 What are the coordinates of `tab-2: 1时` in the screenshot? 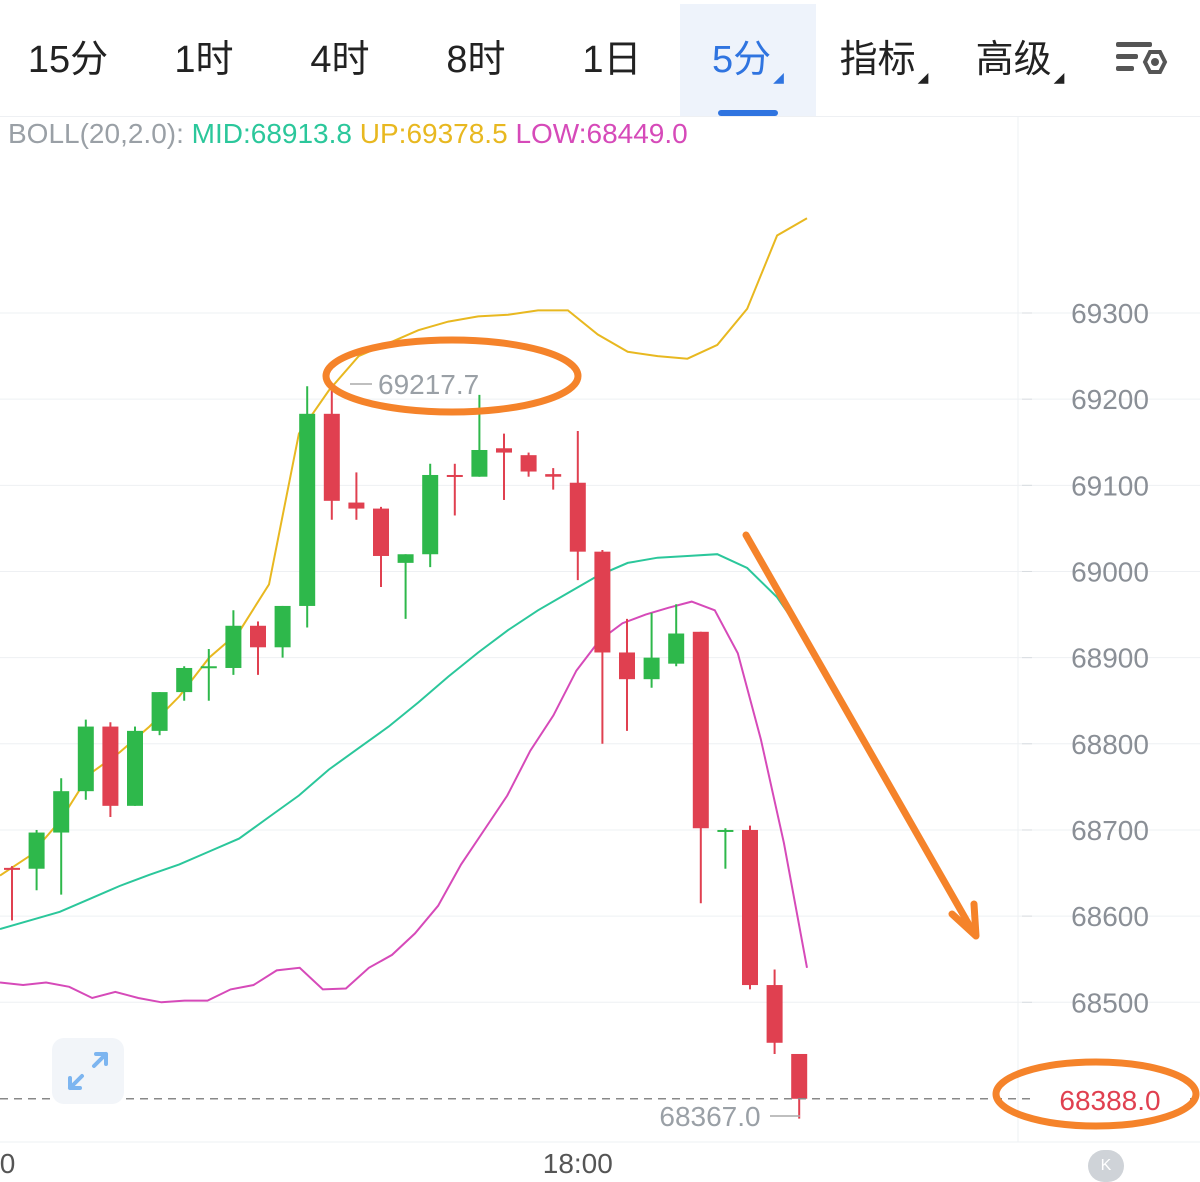 It's located at (204, 60).